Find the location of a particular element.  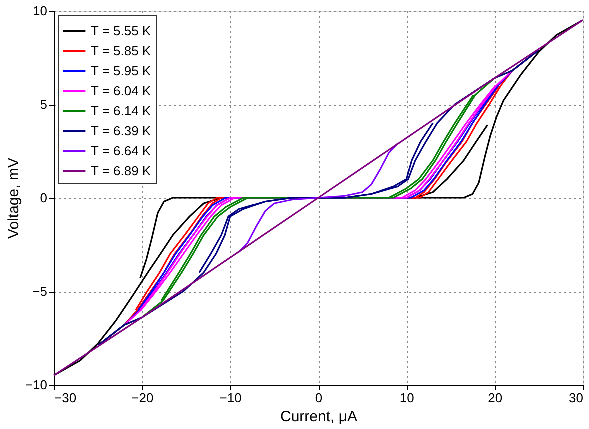

y-tick-label: −5 is located at coordinates (40, 291).